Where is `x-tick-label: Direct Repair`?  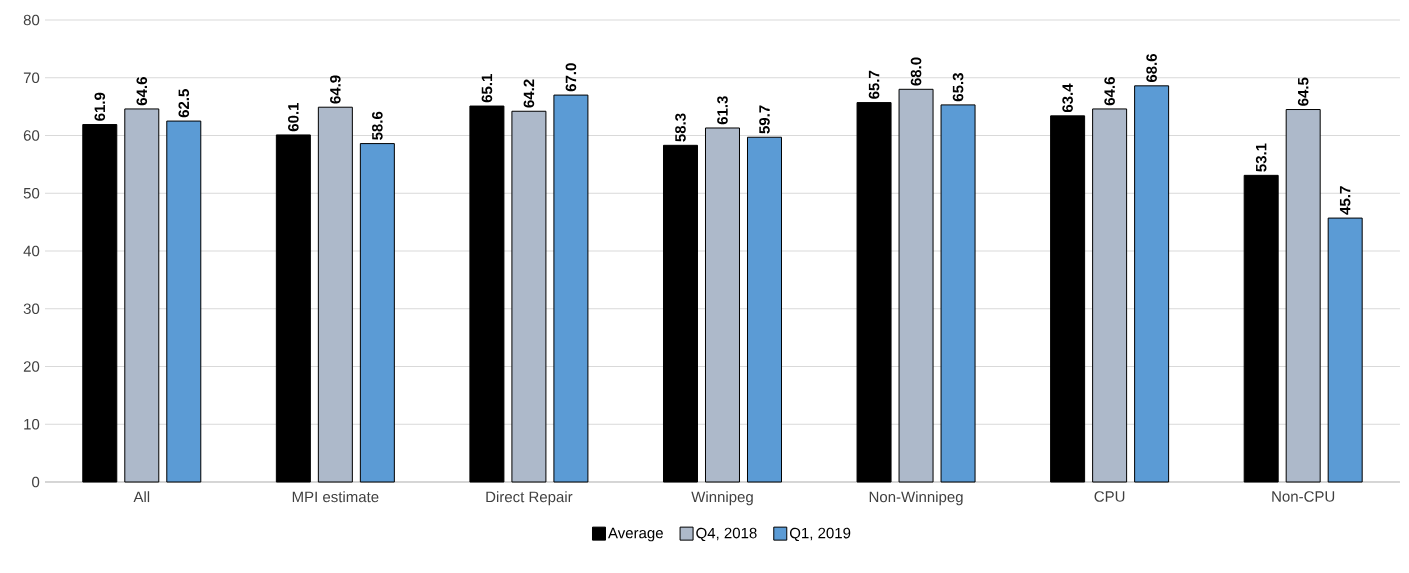 x-tick-label: Direct Repair is located at coordinates (529, 498).